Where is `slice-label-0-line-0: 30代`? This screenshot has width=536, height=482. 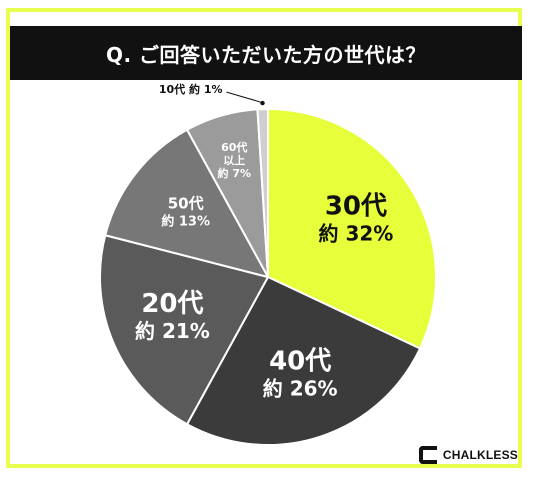 slice-label-0-line-0: 30代 is located at coordinates (356, 207).